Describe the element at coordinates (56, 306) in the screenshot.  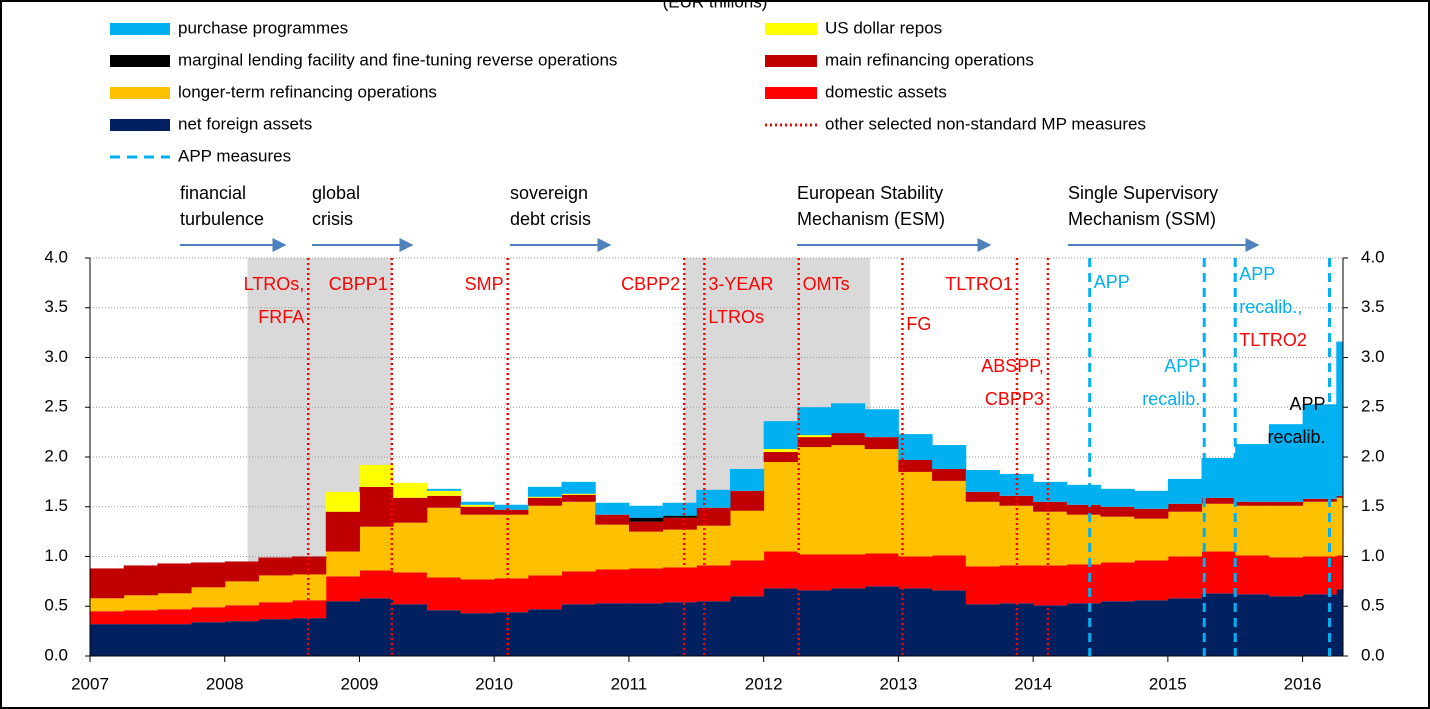
I see `y-tick-label: 3.5` at that location.